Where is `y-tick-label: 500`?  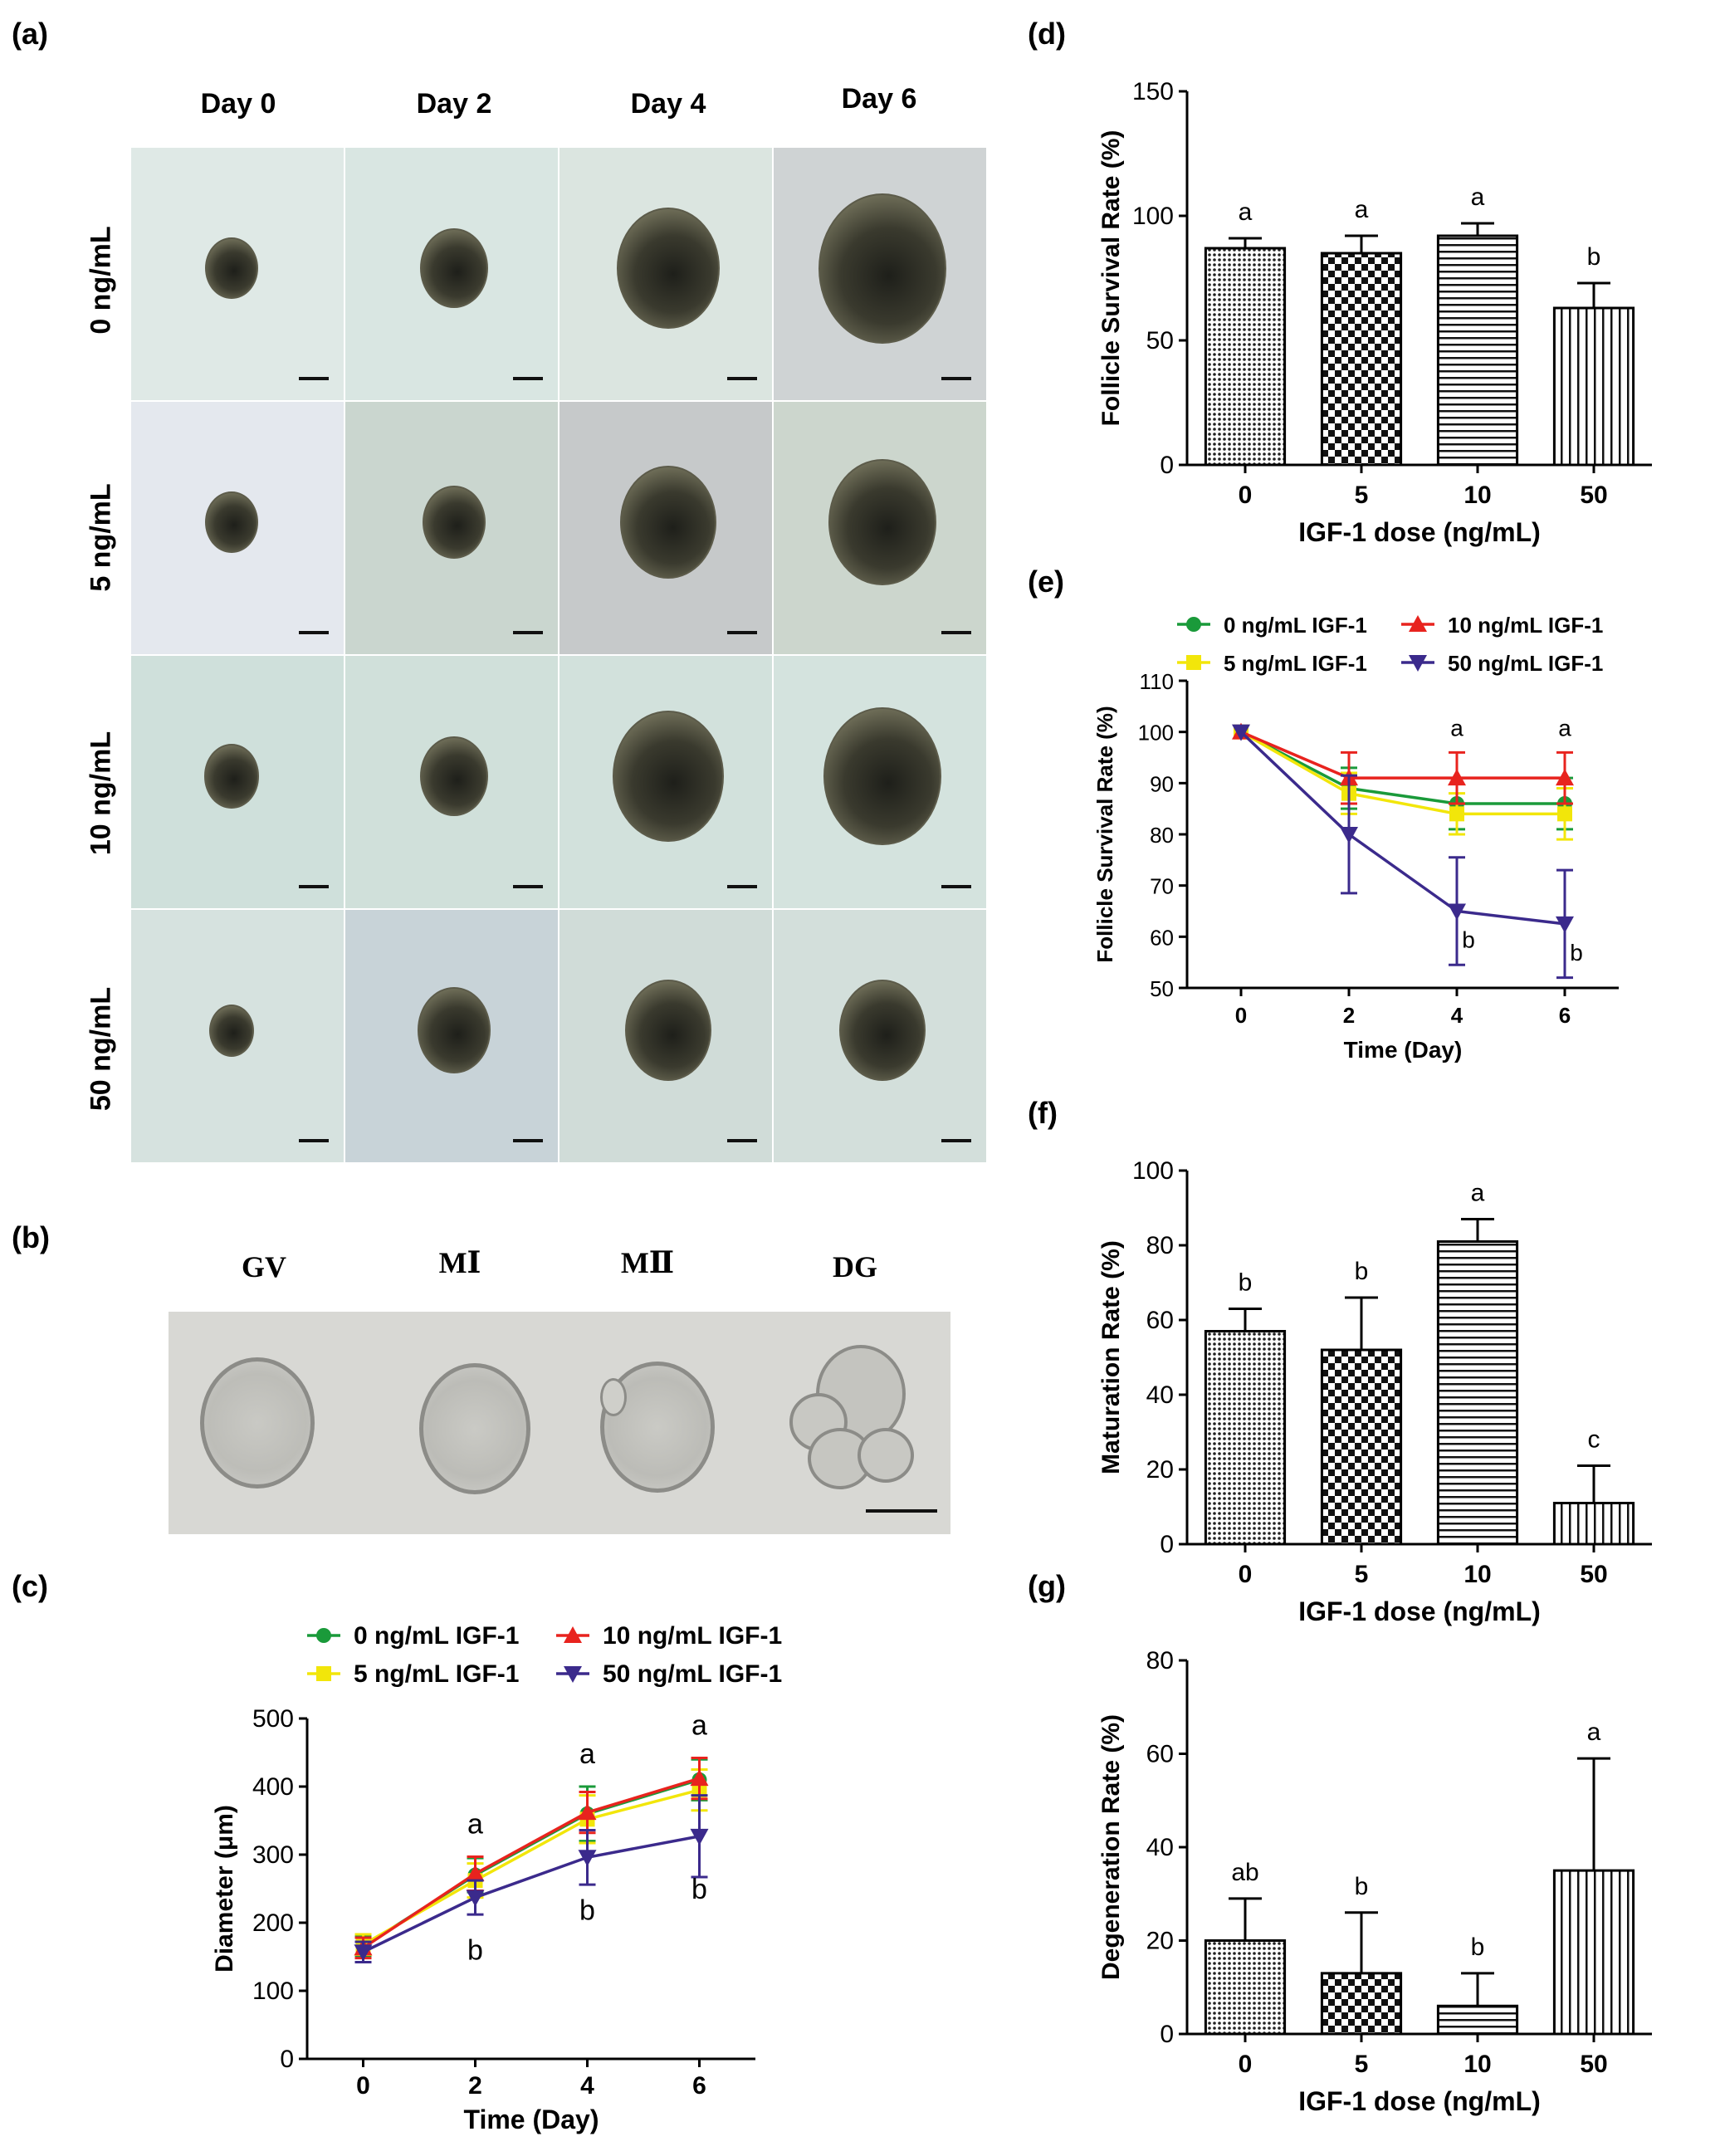 y-tick-label: 500 is located at coordinates (273, 1719).